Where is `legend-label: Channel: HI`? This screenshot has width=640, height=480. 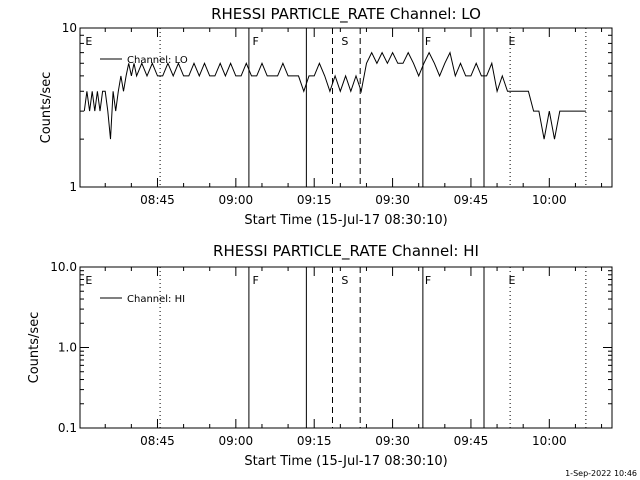
legend-label: Channel: HI is located at coordinates (156, 299).